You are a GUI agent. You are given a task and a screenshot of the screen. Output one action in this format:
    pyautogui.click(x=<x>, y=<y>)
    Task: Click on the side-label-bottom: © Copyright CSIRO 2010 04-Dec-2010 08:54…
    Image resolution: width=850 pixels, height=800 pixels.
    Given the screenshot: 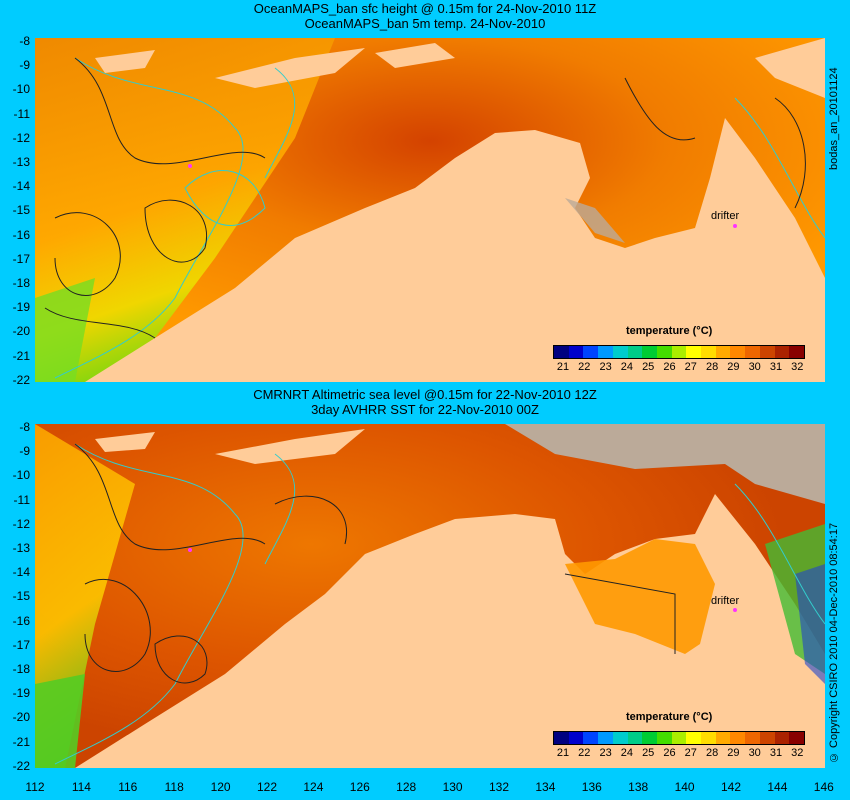 What is the action you would take?
    pyautogui.click(x=834, y=642)
    